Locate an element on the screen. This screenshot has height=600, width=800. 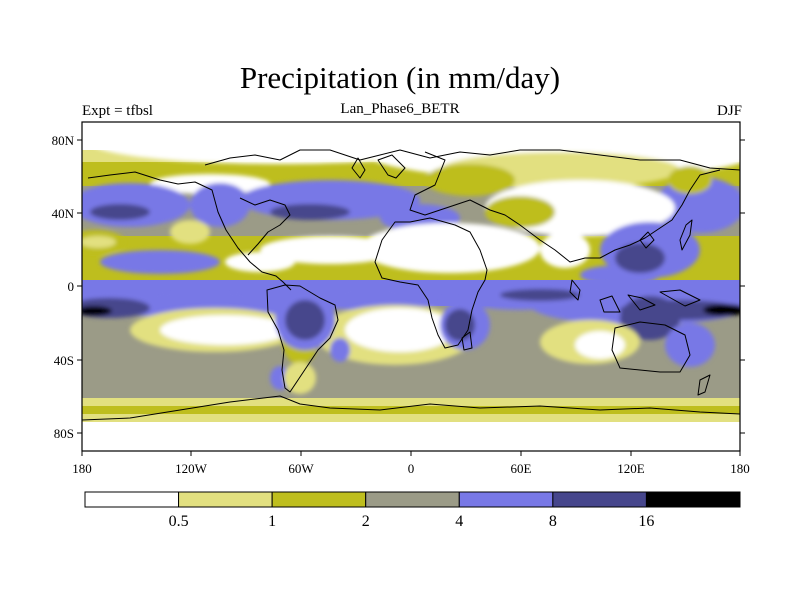
colorbar-label: 16 is located at coordinates (646, 521).